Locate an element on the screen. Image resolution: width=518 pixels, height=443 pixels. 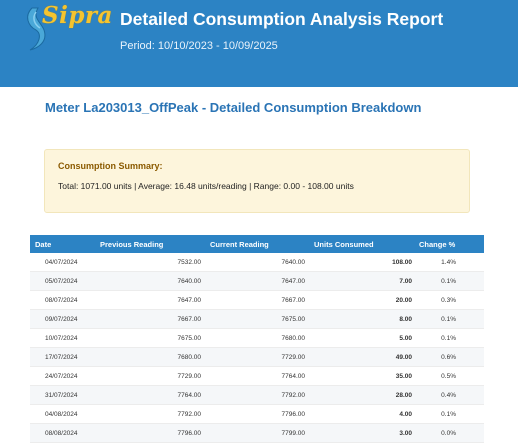
report-period: Period: 10/10/2023 - 10/09/2025 is located at coordinates (199, 46).